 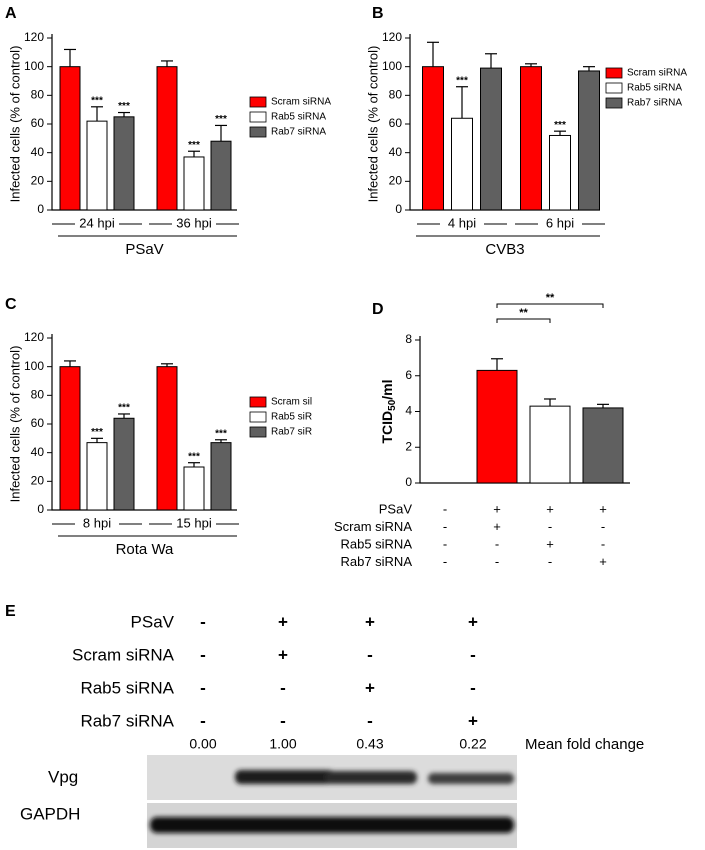 I want to click on legend-label: Scram sil, so click(x=291, y=402).